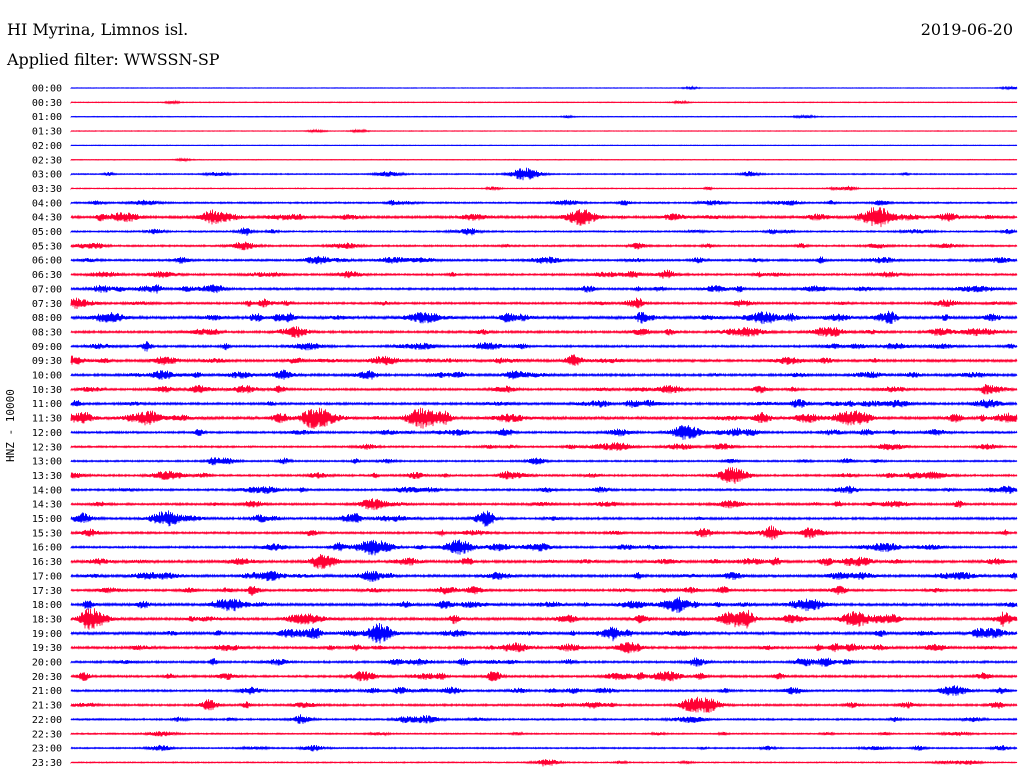 The width and height of the screenshot is (1024, 780). I want to click on time-tick-label: 13:30, so click(47, 476).